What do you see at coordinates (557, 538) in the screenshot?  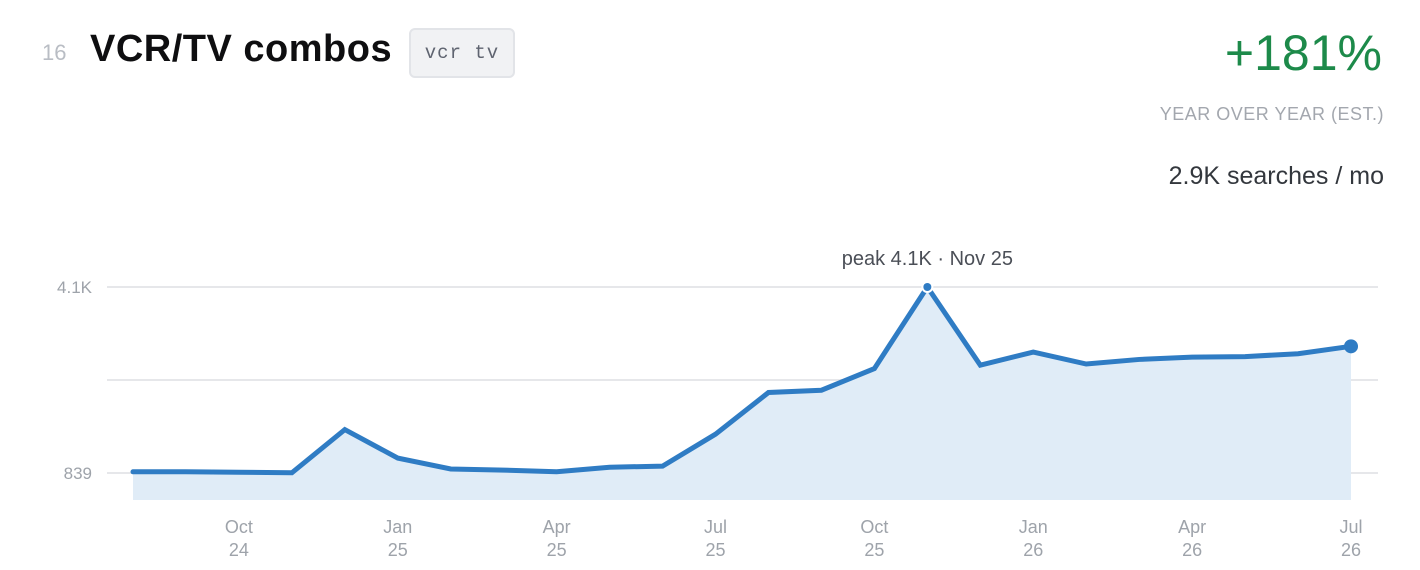 I see `x-tick: Apr 25` at bounding box center [557, 538].